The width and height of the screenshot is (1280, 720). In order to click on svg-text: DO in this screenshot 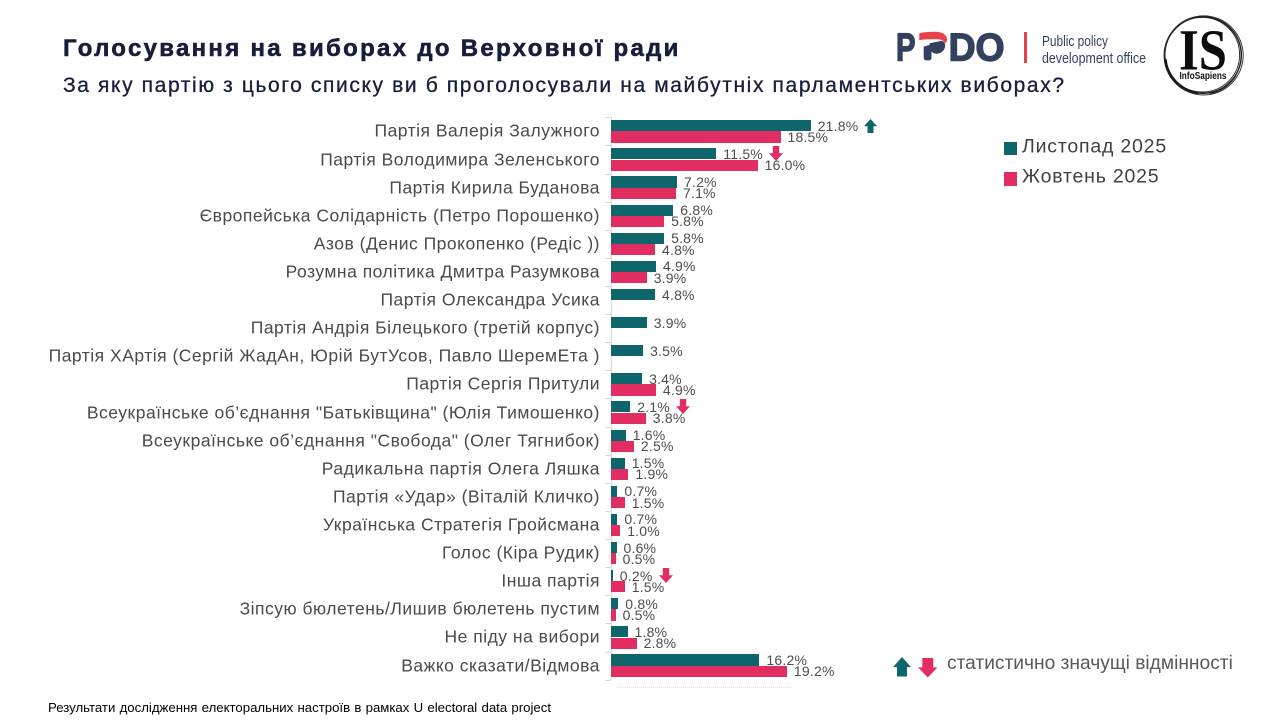, I will do `click(977, 48)`.